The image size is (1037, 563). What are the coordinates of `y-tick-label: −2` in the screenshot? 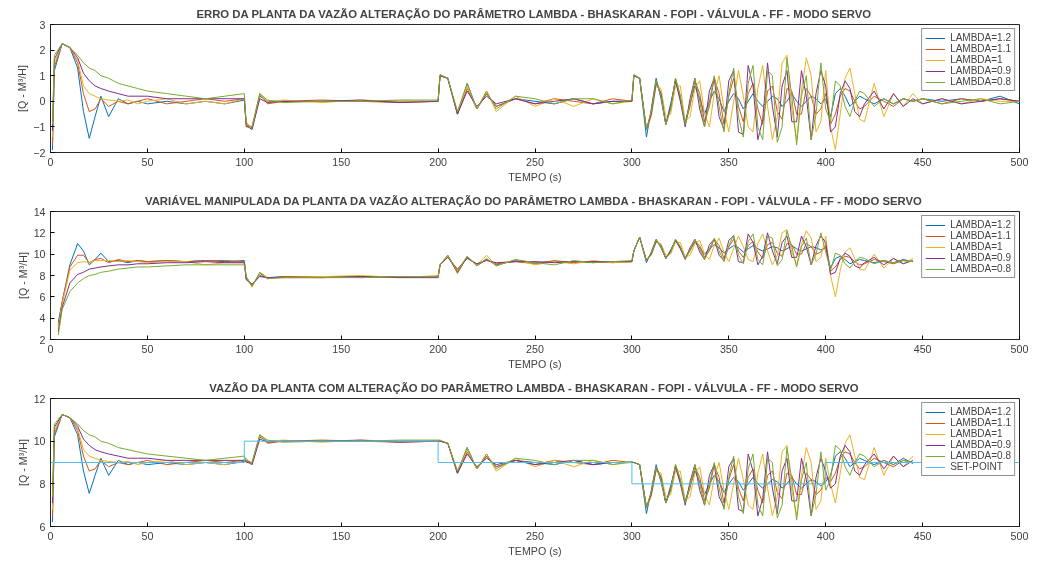 It's located at (39, 152).